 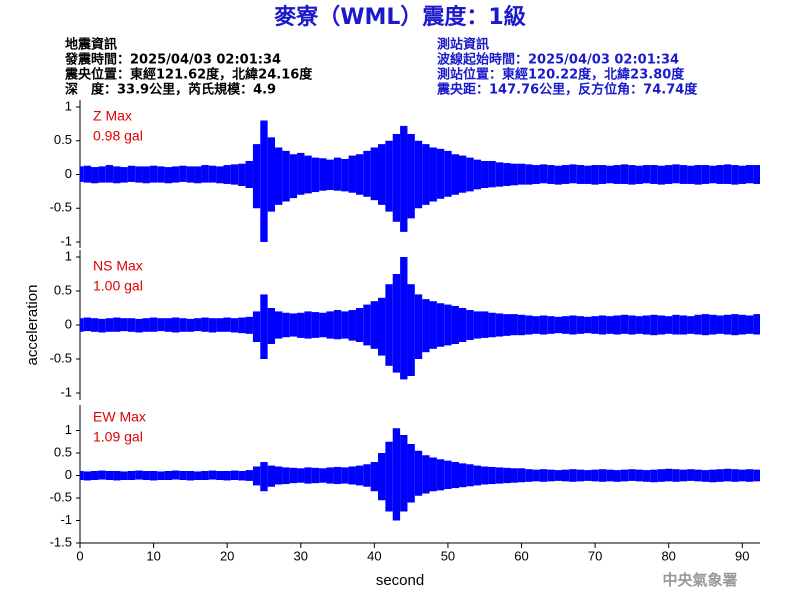 I want to click on event-line: 震央位置：東經121.62度，北緯24.16度, so click(x=188, y=75).